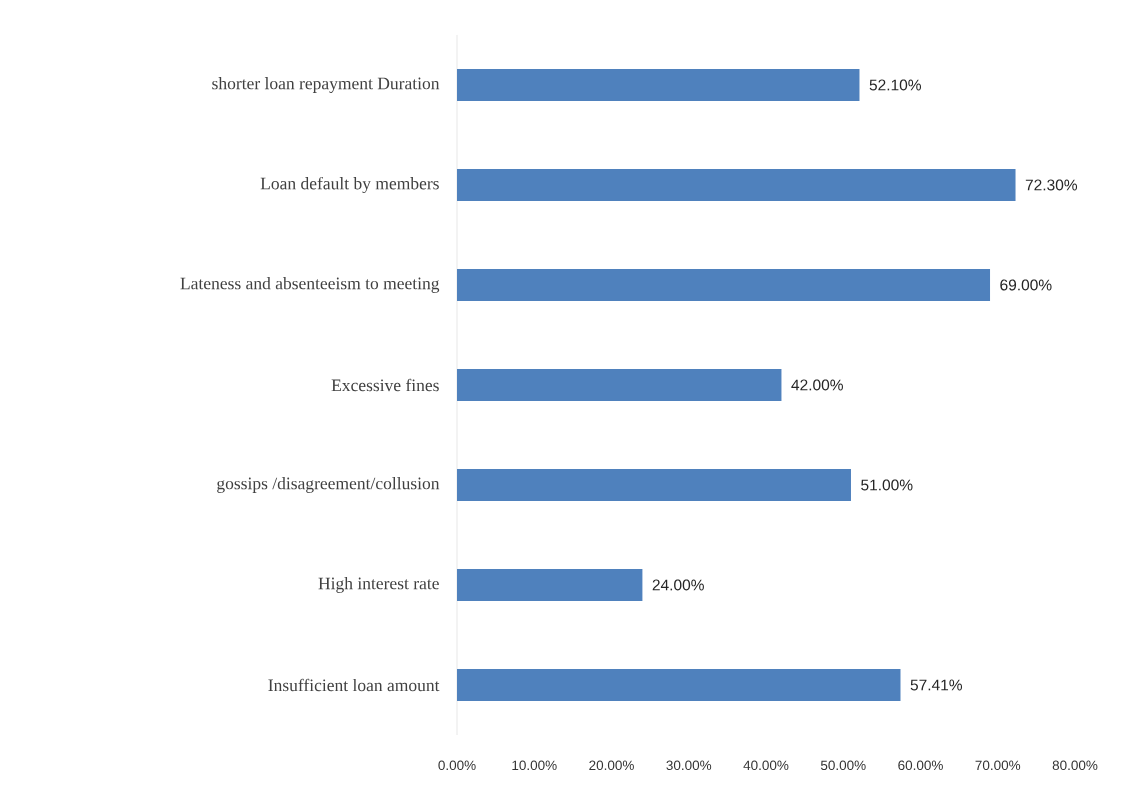 The width and height of the screenshot is (1138, 791). What do you see at coordinates (678, 585) in the screenshot?
I see `data-label: 24.00%` at bounding box center [678, 585].